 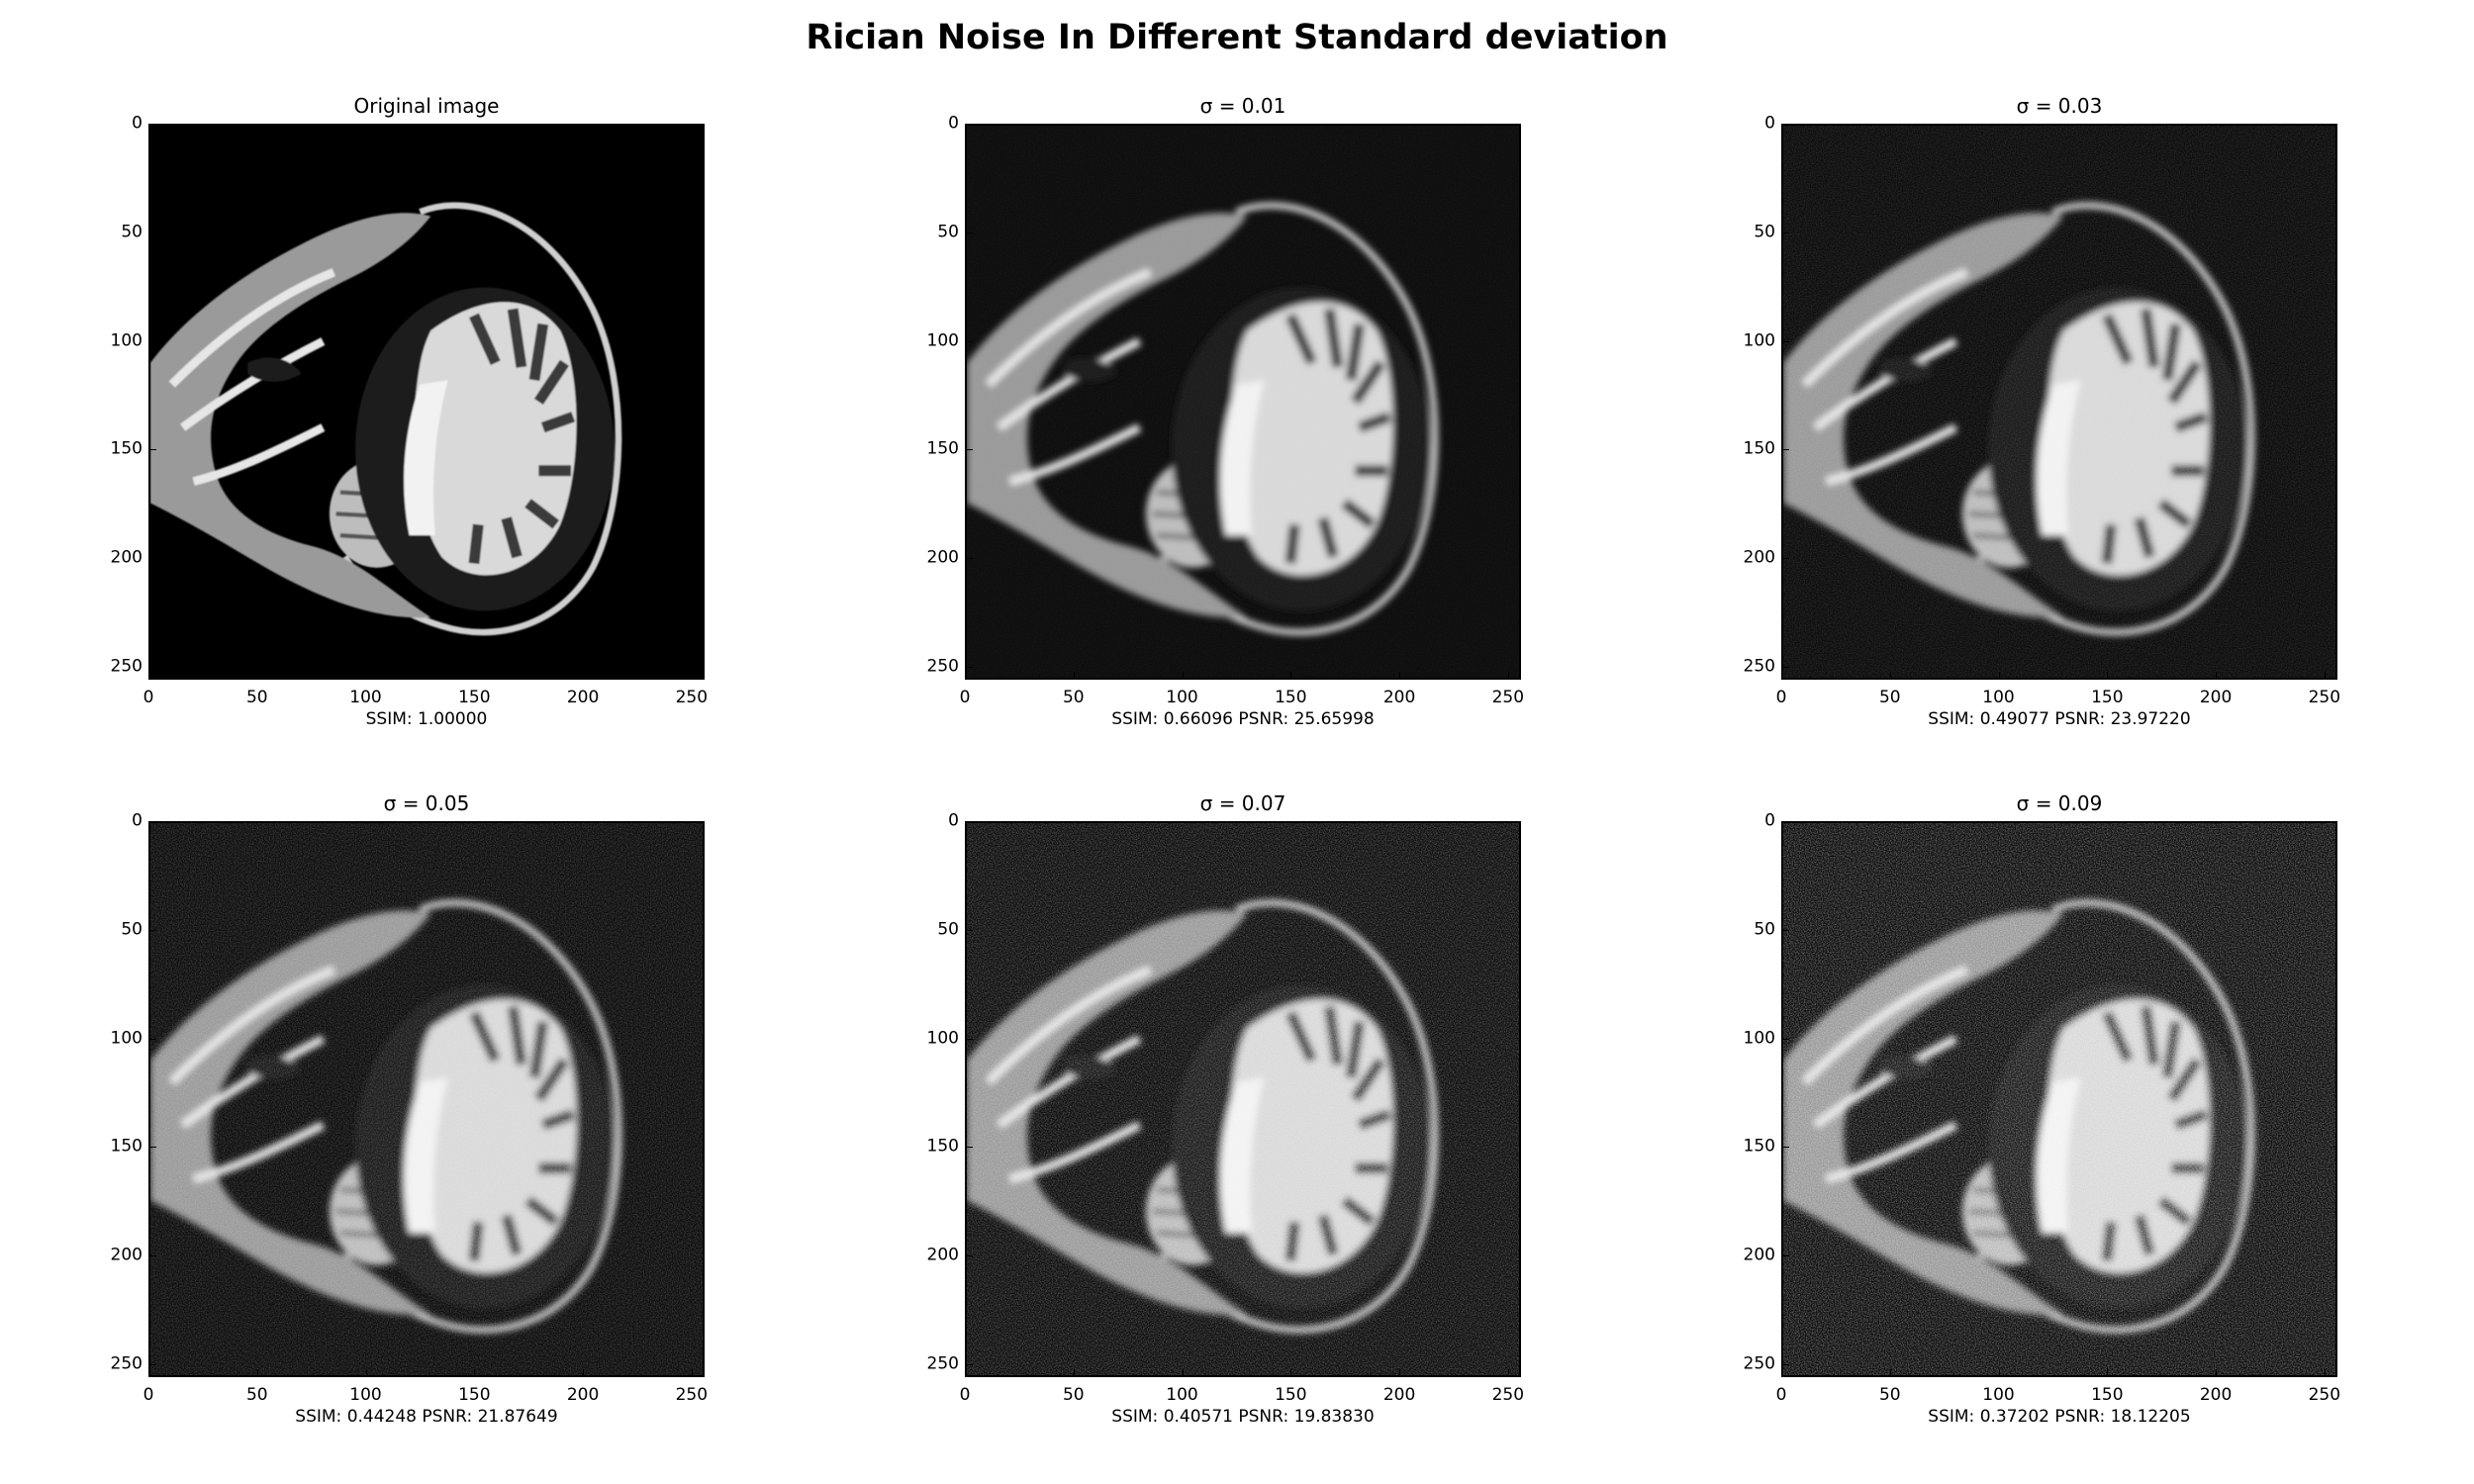 I want to click on metrics-caption: SSIM: 0.66096 PSNR: 25.65998, so click(x=1243, y=719).